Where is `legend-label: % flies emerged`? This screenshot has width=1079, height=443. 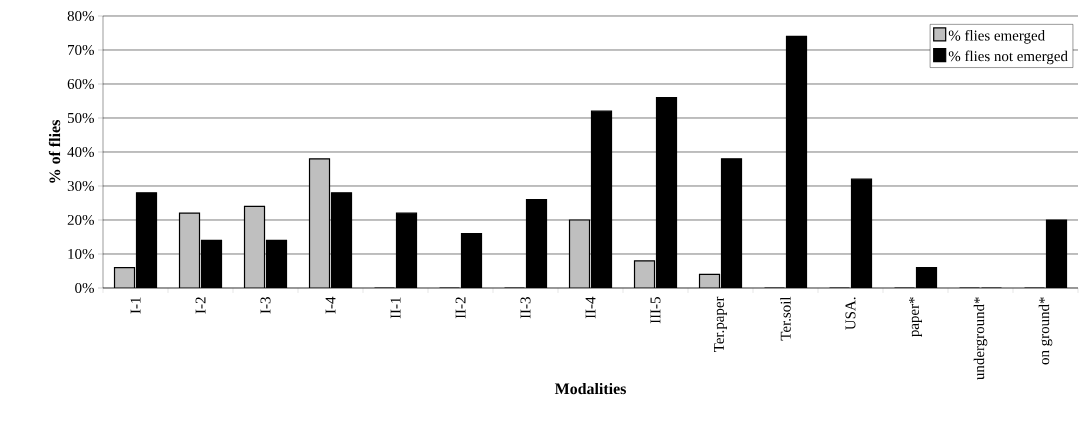 legend-label: % flies emerged is located at coordinates (996, 36).